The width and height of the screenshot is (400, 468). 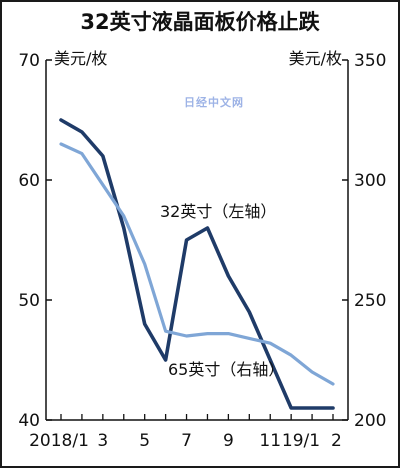 What do you see at coordinates (228, 441) in the screenshot?
I see `x-tick-label: 9` at bounding box center [228, 441].